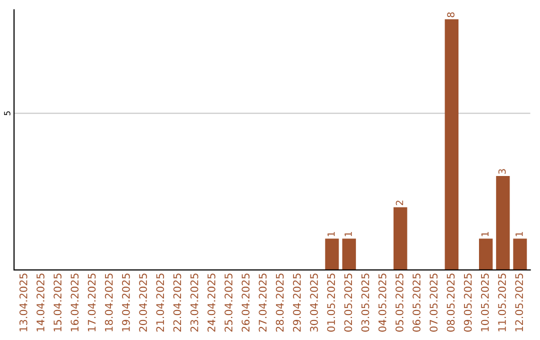 The image size is (540, 340). Describe the element at coordinates (211, 303) in the screenshot. I see `x-tick-label: 24.04.2025` at that location.